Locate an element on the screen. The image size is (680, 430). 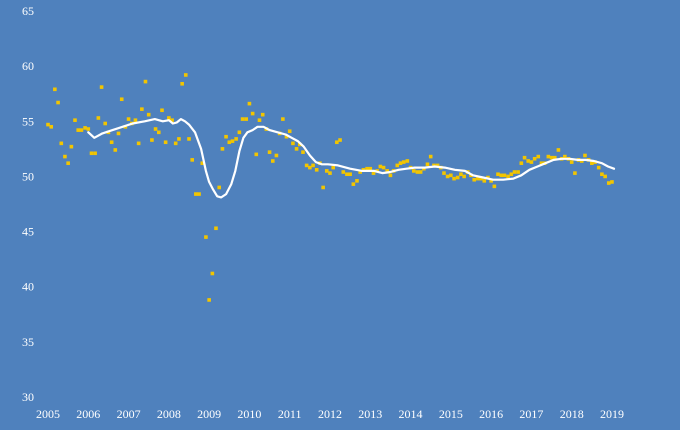
x-tick-label: 2017 is located at coordinates (531, 414).